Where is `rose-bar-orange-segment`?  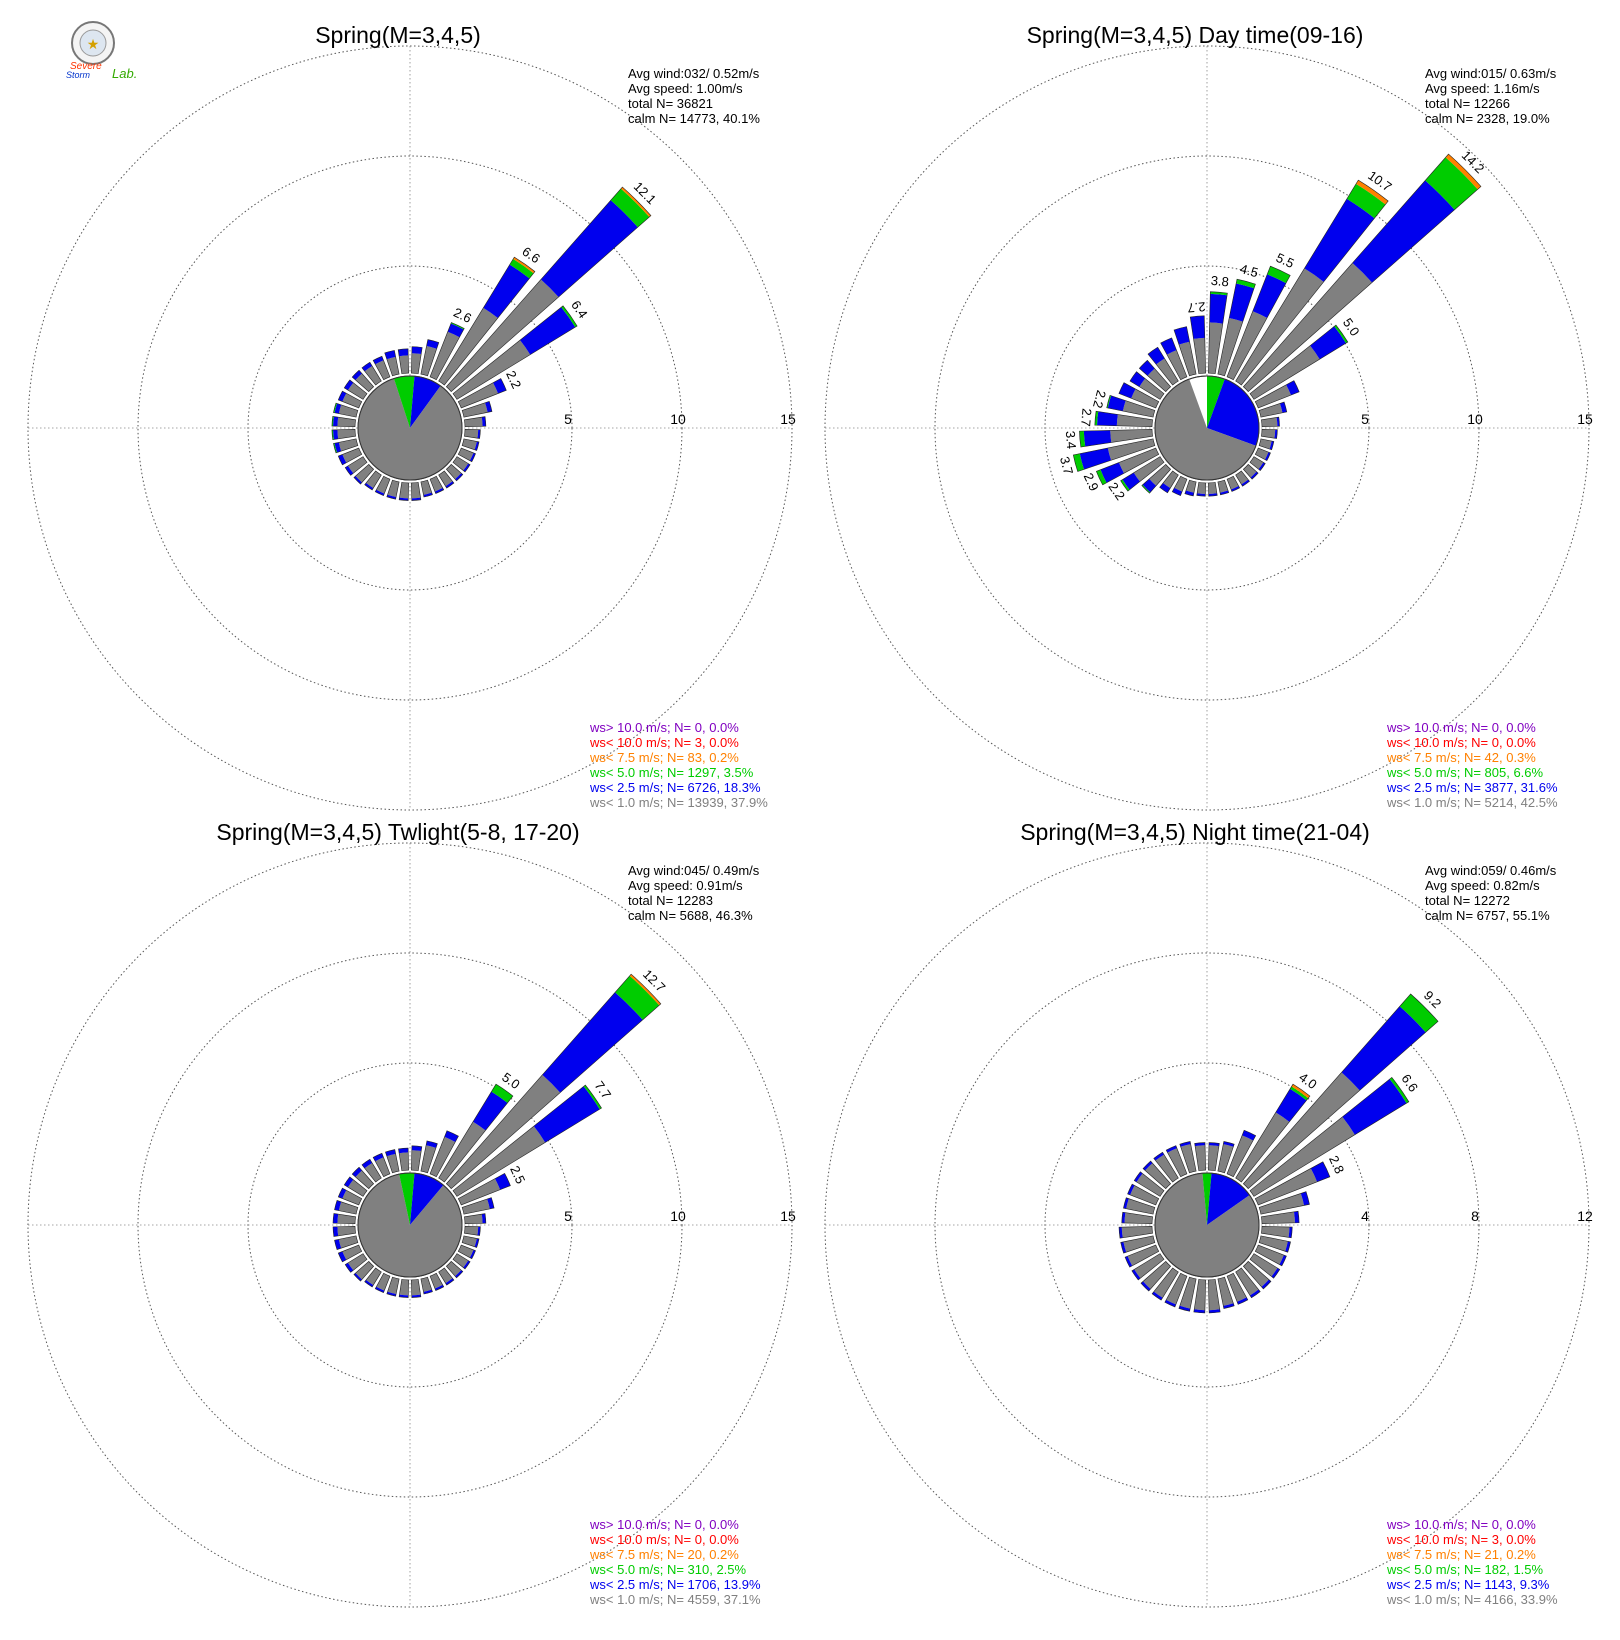 rose-bar-orange-segment is located at coordinates (524, 265).